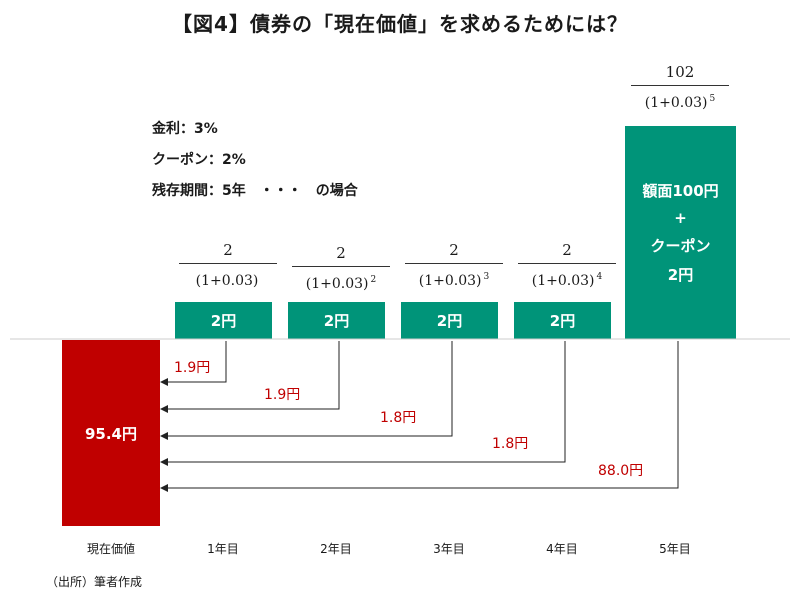 This screenshot has height=602, width=800. I want to click on present-value-bar: 95.4円, so click(111, 433).